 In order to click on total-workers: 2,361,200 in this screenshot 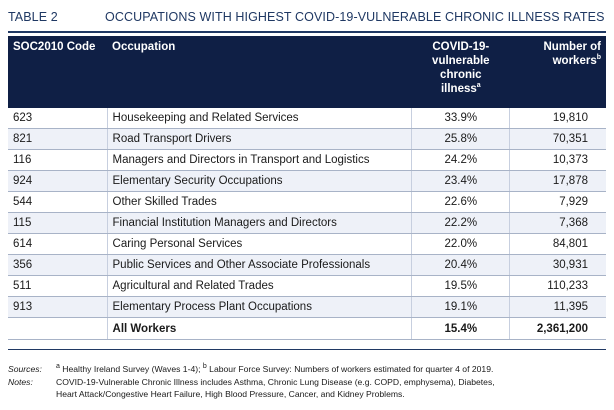, I will do `click(557, 328)`.